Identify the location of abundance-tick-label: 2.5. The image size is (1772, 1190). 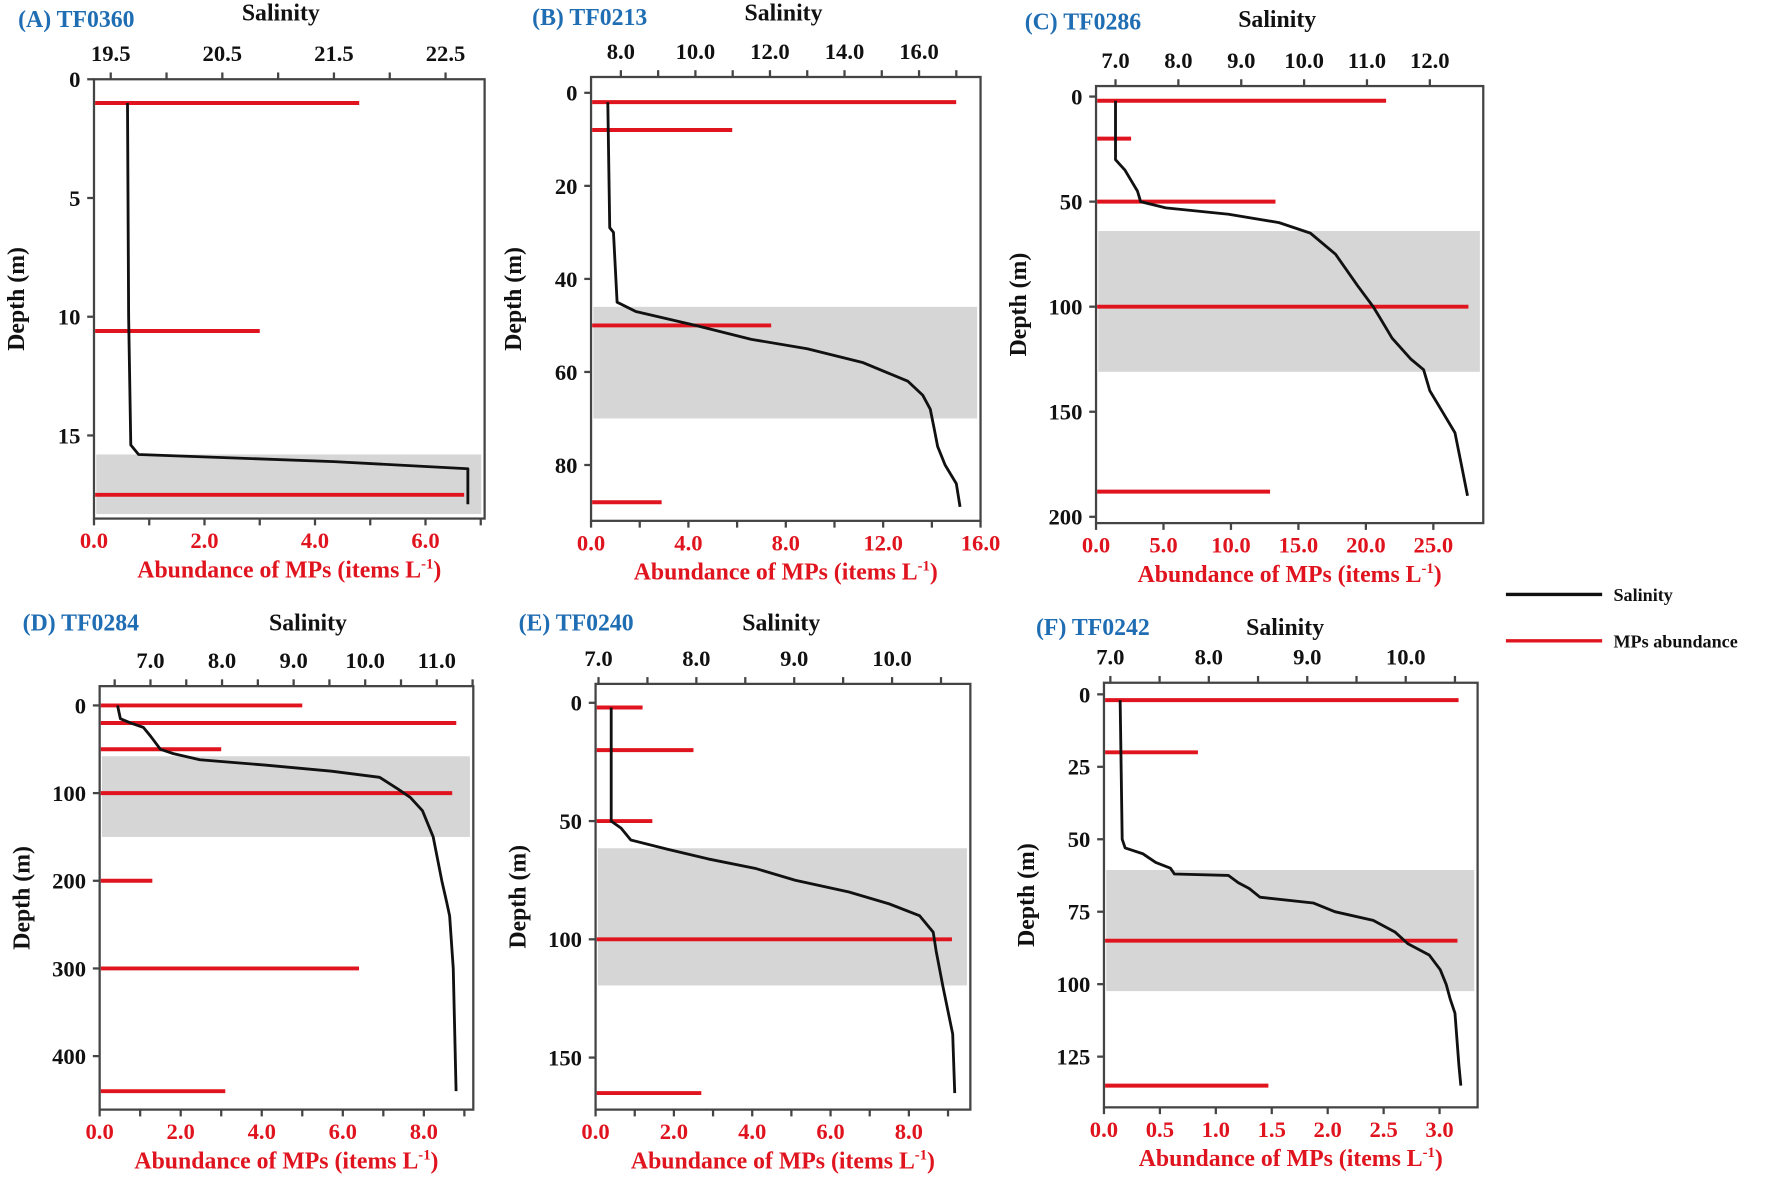
(1383, 1129).